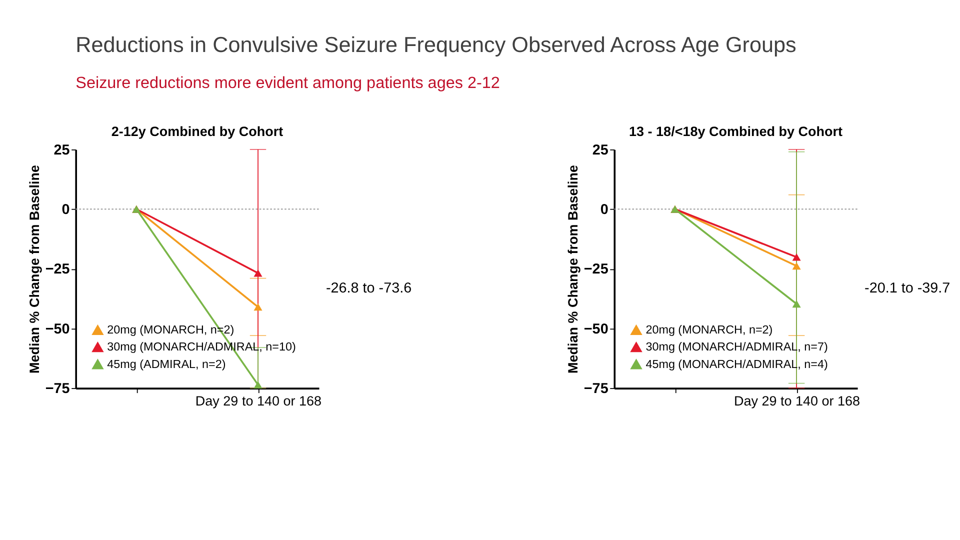 The width and height of the screenshot is (960, 540). I want to click on text: Reductions in Convulsive Seizure Frequency Observed Across Age Groups, so click(436, 45).